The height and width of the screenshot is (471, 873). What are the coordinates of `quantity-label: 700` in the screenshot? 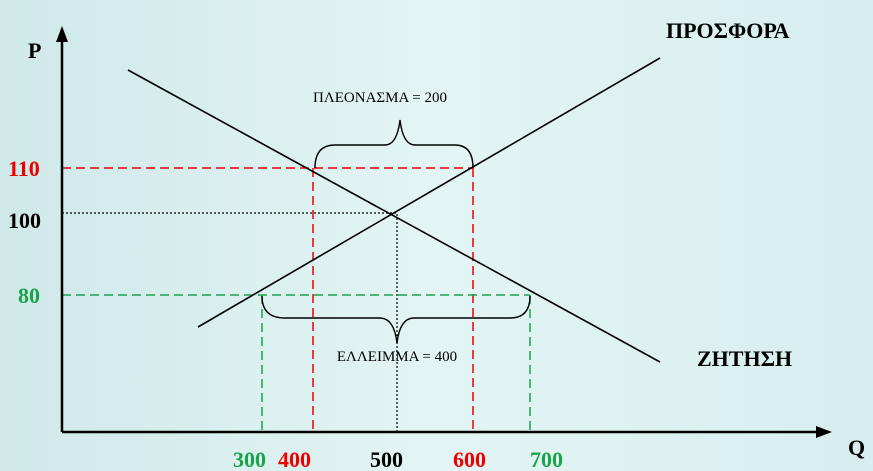 It's located at (546, 459).